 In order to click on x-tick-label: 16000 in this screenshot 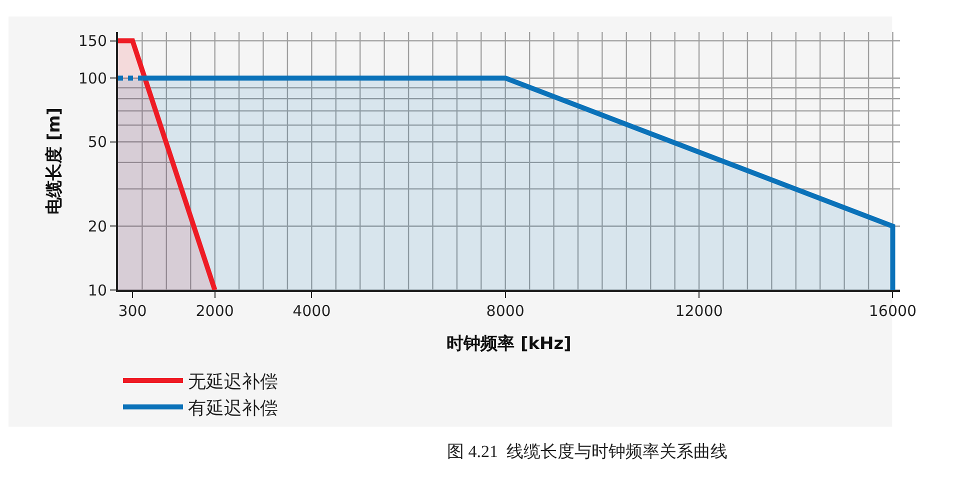, I will do `click(892, 311)`.